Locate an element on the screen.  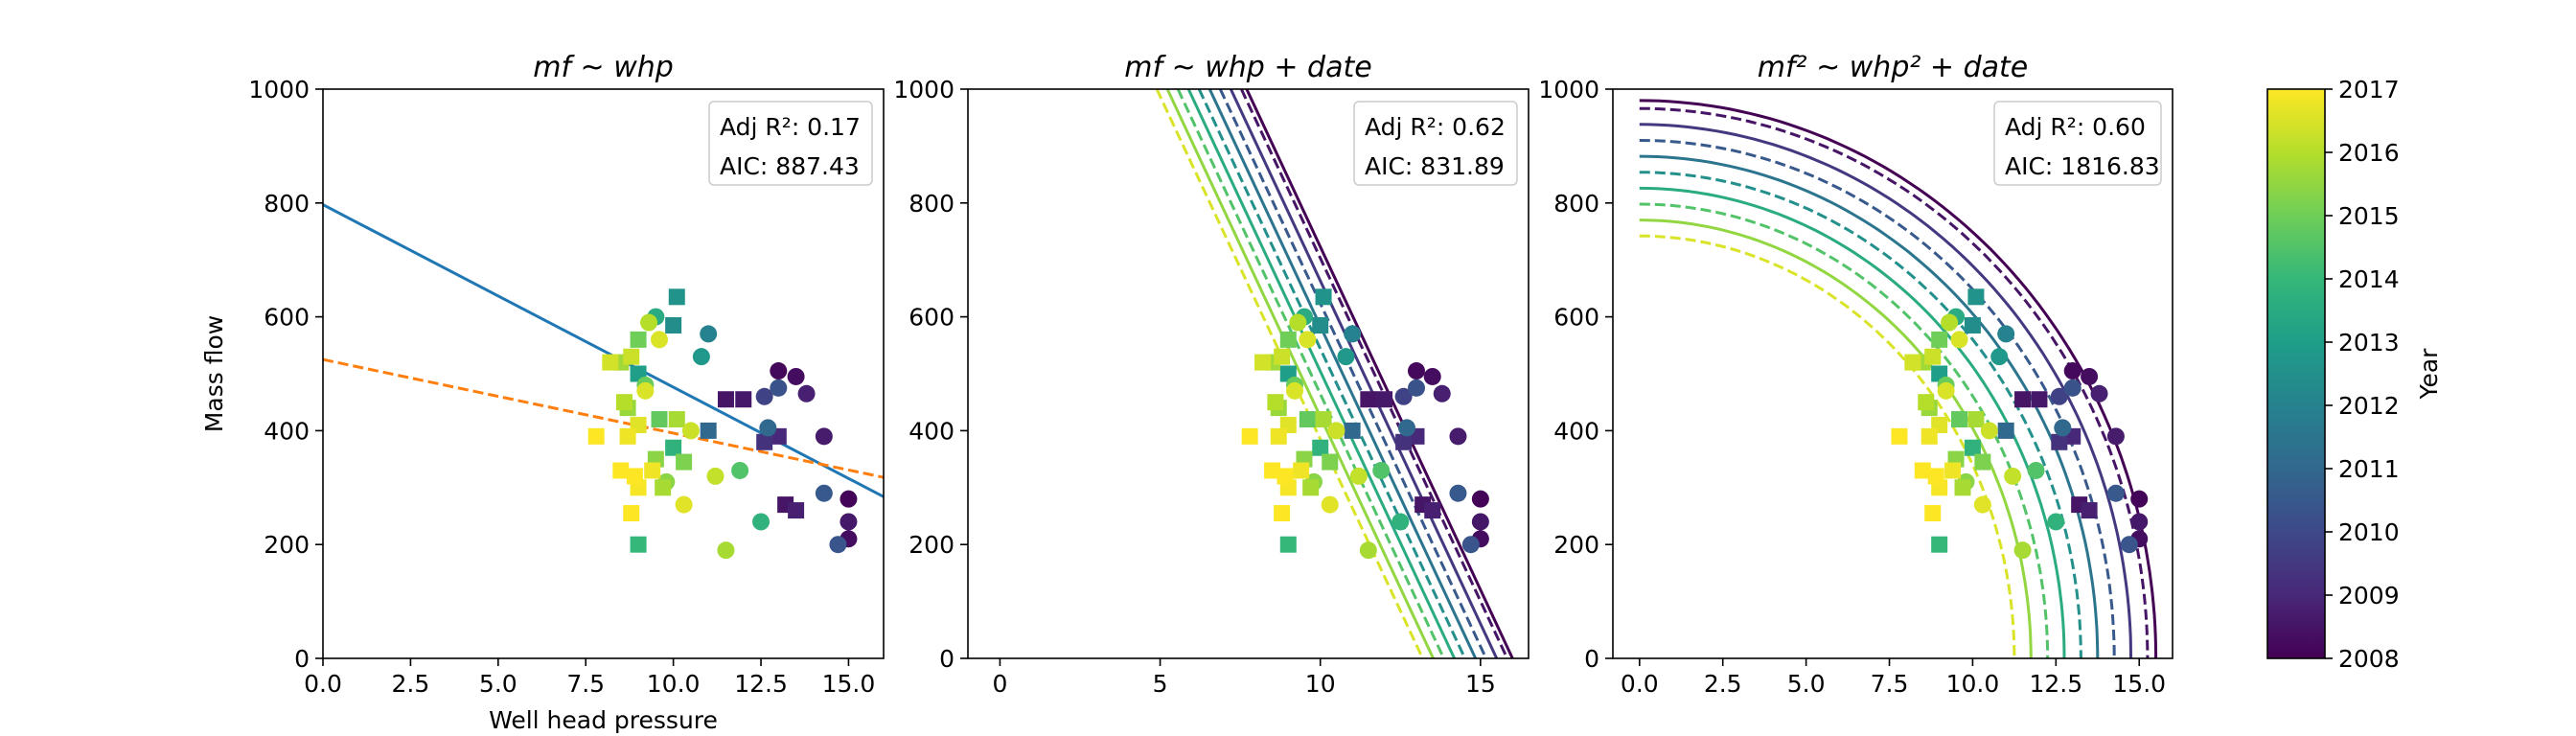
x-tick-label: 10 is located at coordinates (1320, 684).